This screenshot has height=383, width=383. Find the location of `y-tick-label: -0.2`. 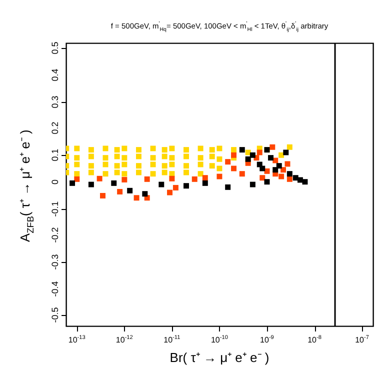

y-tick-label: -0.2 is located at coordinates (55, 235).